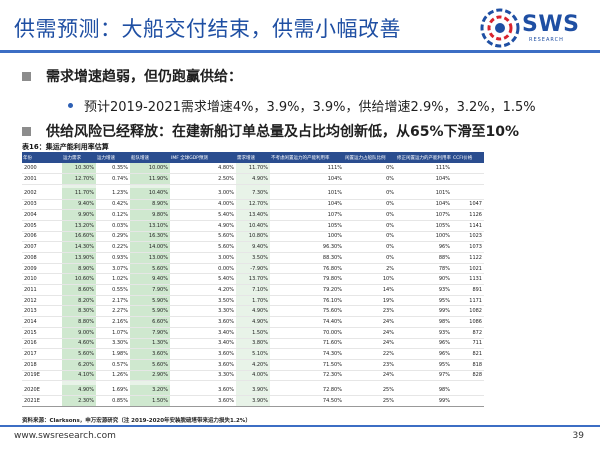 This screenshot has width=600, height=450. What do you see at coordinates (203, 290) in the screenshot?
I see `table-cell: 4.20%` at bounding box center [203, 290].